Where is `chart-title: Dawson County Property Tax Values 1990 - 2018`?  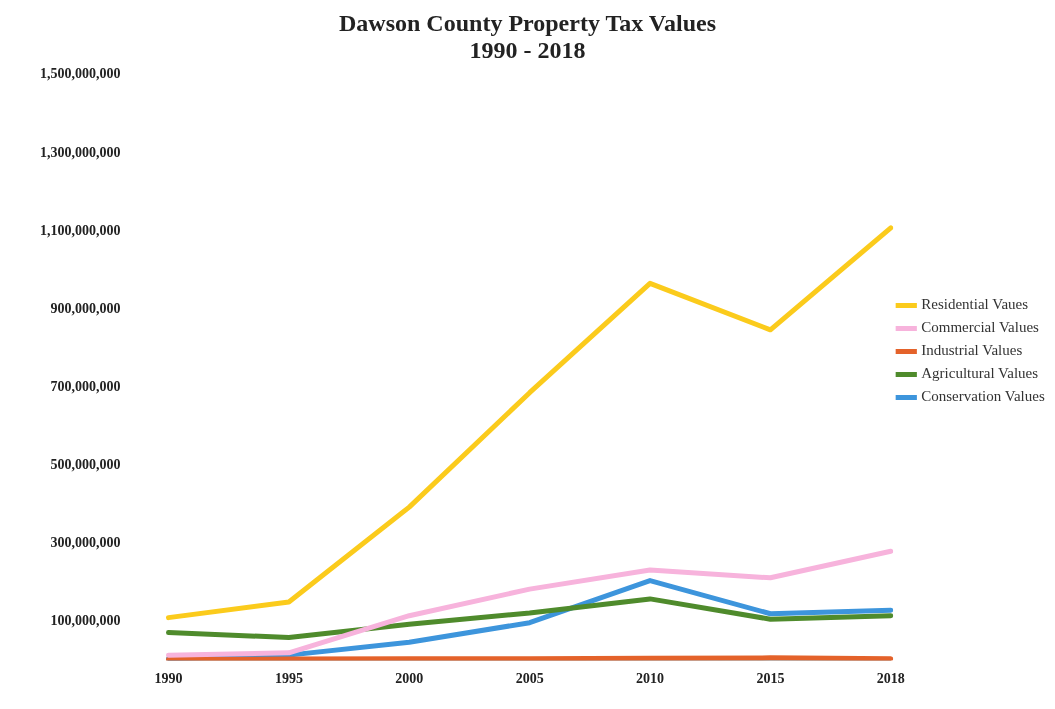
chart-title: Dawson County Property Tax Values 1990 - 2018 is located at coordinates (527, 36).